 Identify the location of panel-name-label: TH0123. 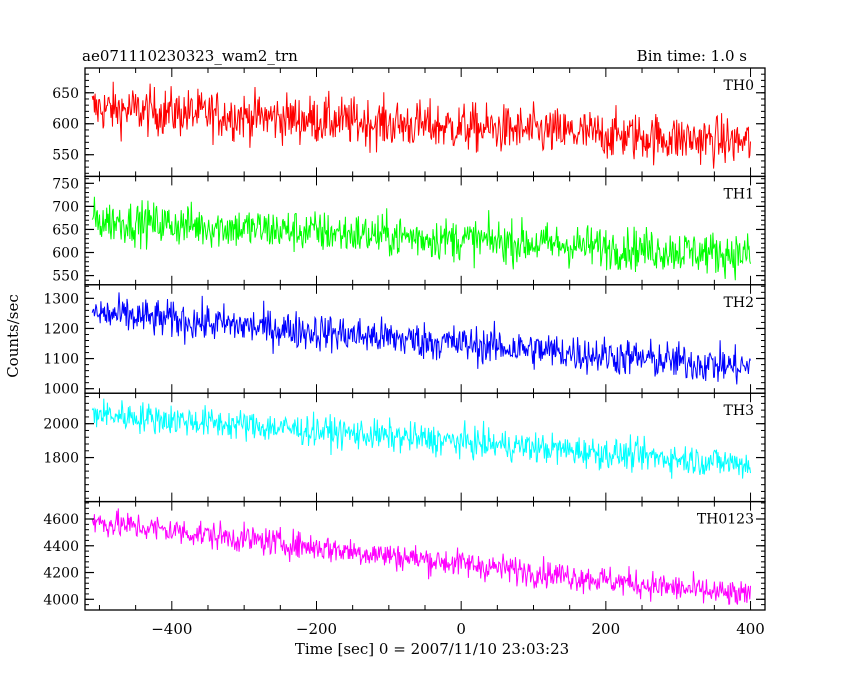
(725, 520).